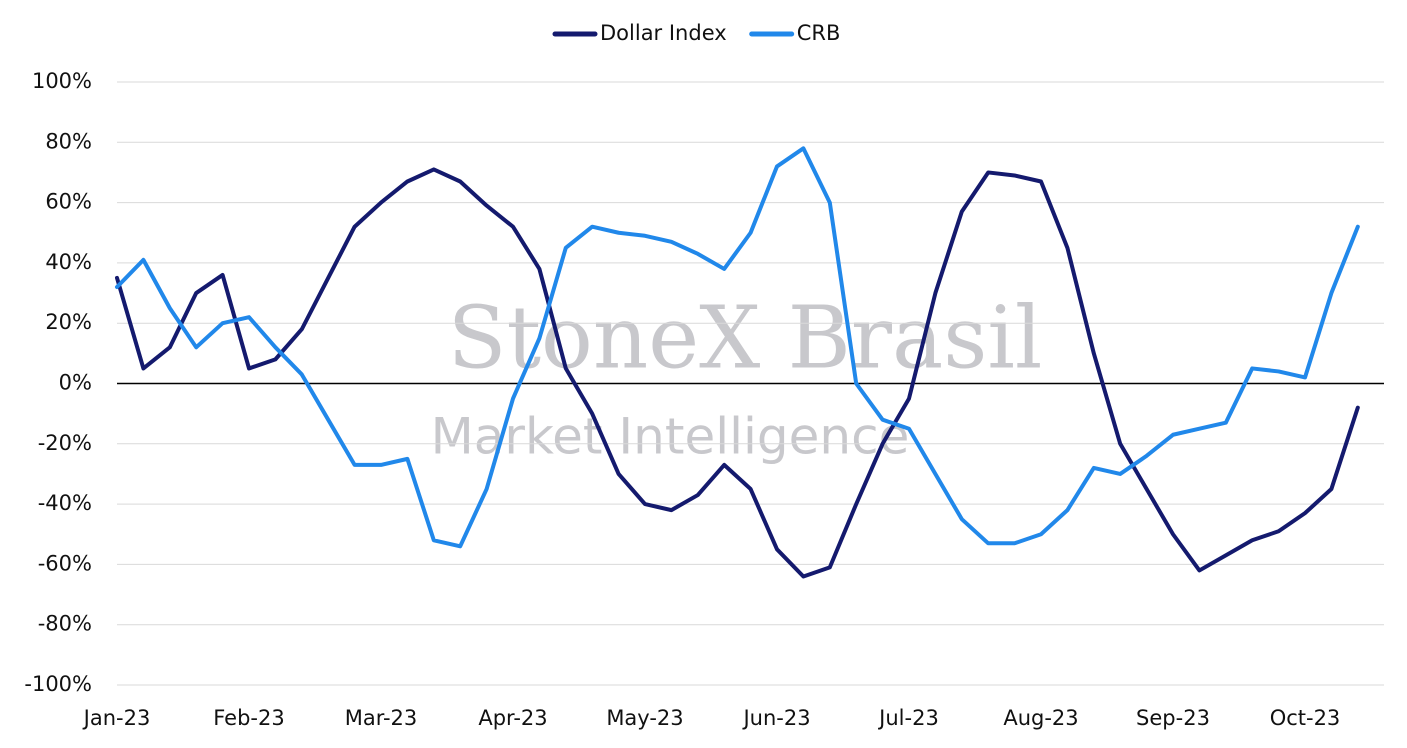  What do you see at coordinates (65, 443) in the screenshot?
I see `y-tick-label: -20%` at bounding box center [65, 443].